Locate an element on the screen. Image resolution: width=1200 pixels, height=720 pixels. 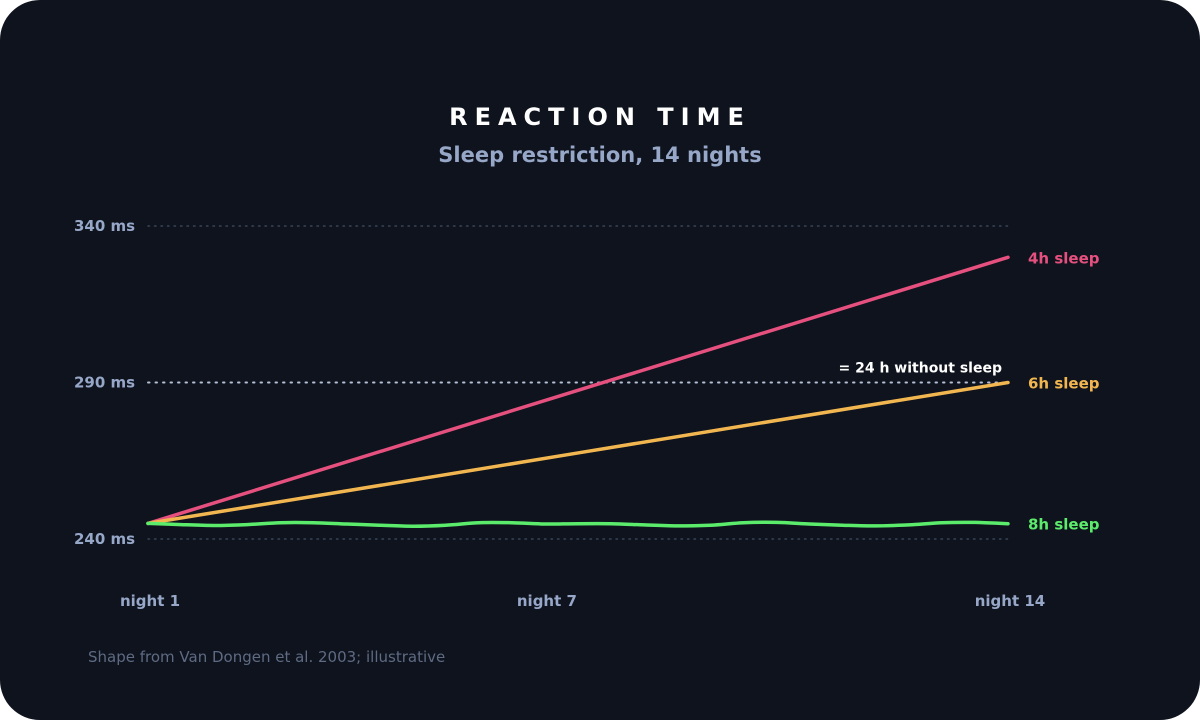
reference-annotation: = 24 h without sleep is located at coordinates (921, 369).